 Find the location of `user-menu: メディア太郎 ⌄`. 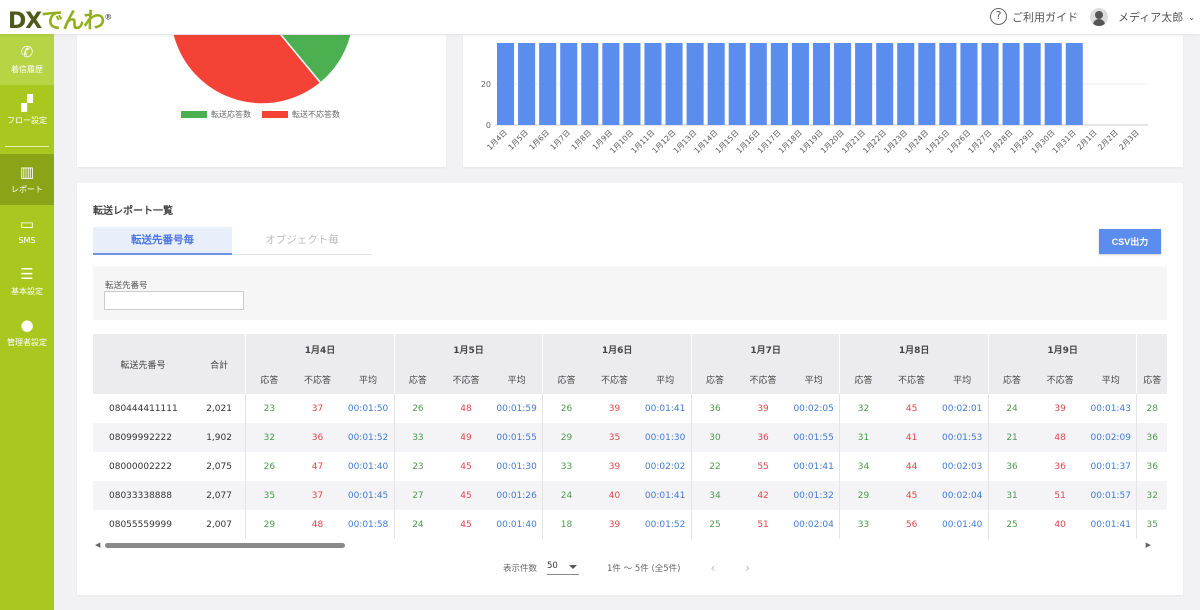

user-menu: メディア太郎 ⌄ is located at coordinates (1142, 17).